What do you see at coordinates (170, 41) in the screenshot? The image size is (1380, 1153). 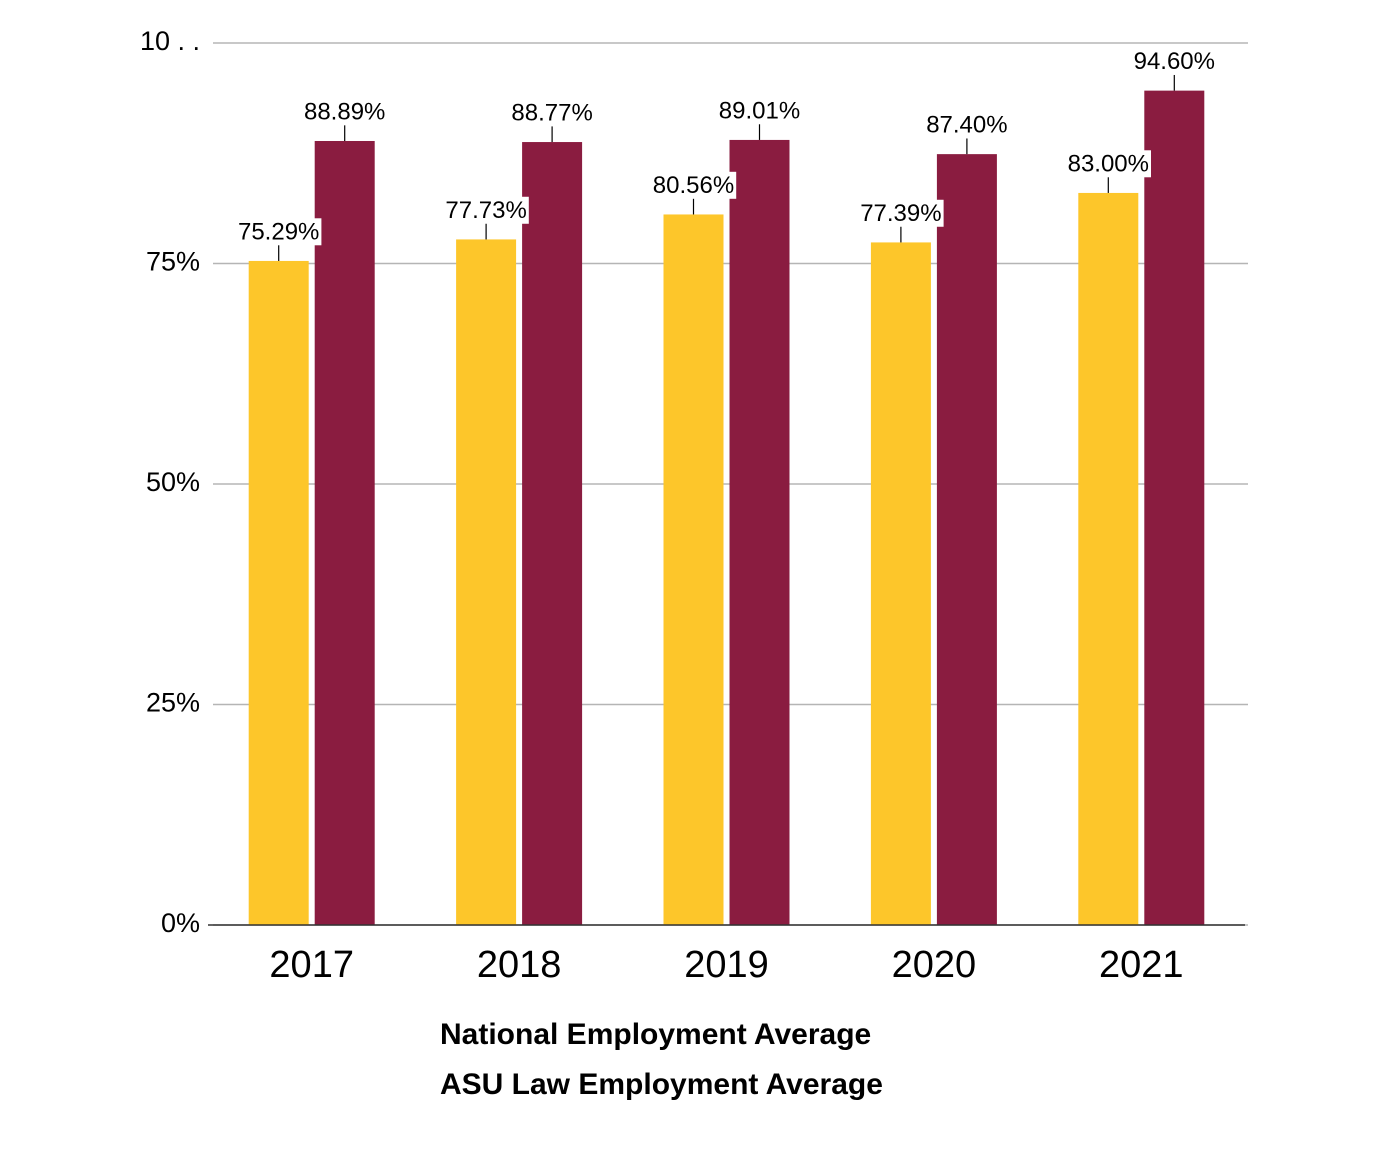 I see `y-tick-label: 10 . .` at bounding box center [170, 41].